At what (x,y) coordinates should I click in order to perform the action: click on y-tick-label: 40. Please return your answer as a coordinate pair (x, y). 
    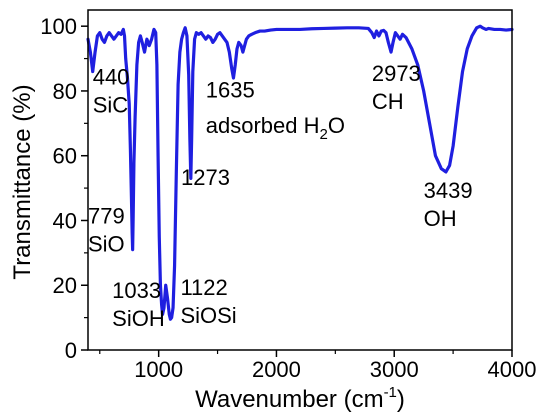
    Looking at the image, I should click on (65, 220).